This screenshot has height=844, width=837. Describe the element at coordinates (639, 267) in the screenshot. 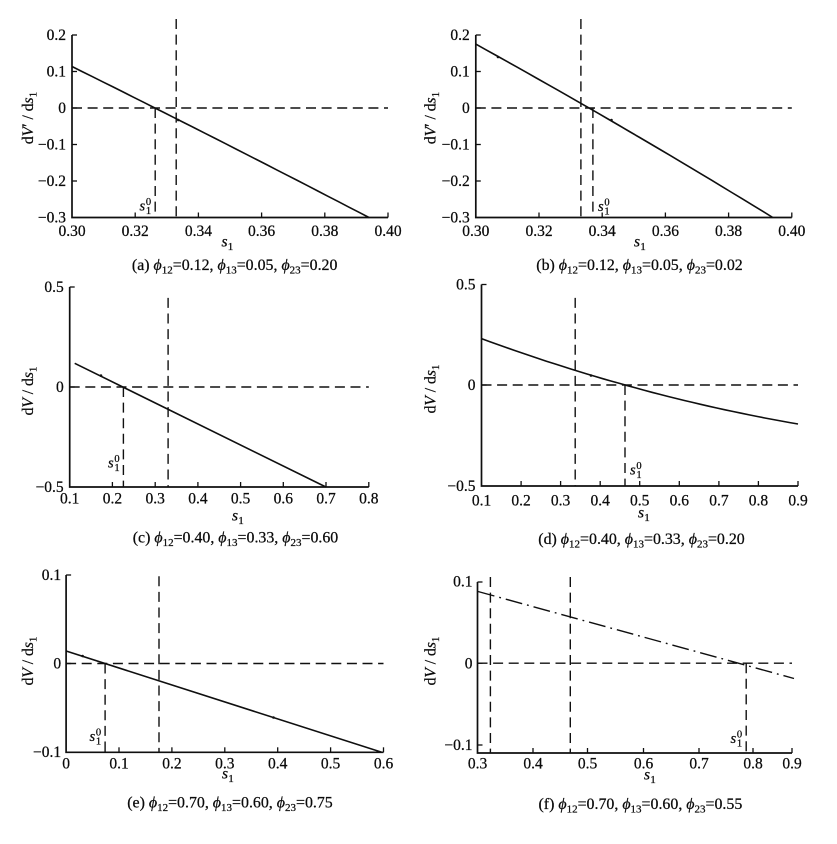

I see `svg-text:(b) ϕ12=0.12, ϕ13=0.05, ϕ23=0.: (b) ϕ12=0.12, ϕ13=0.05, ϕ23=0.02` at that location.